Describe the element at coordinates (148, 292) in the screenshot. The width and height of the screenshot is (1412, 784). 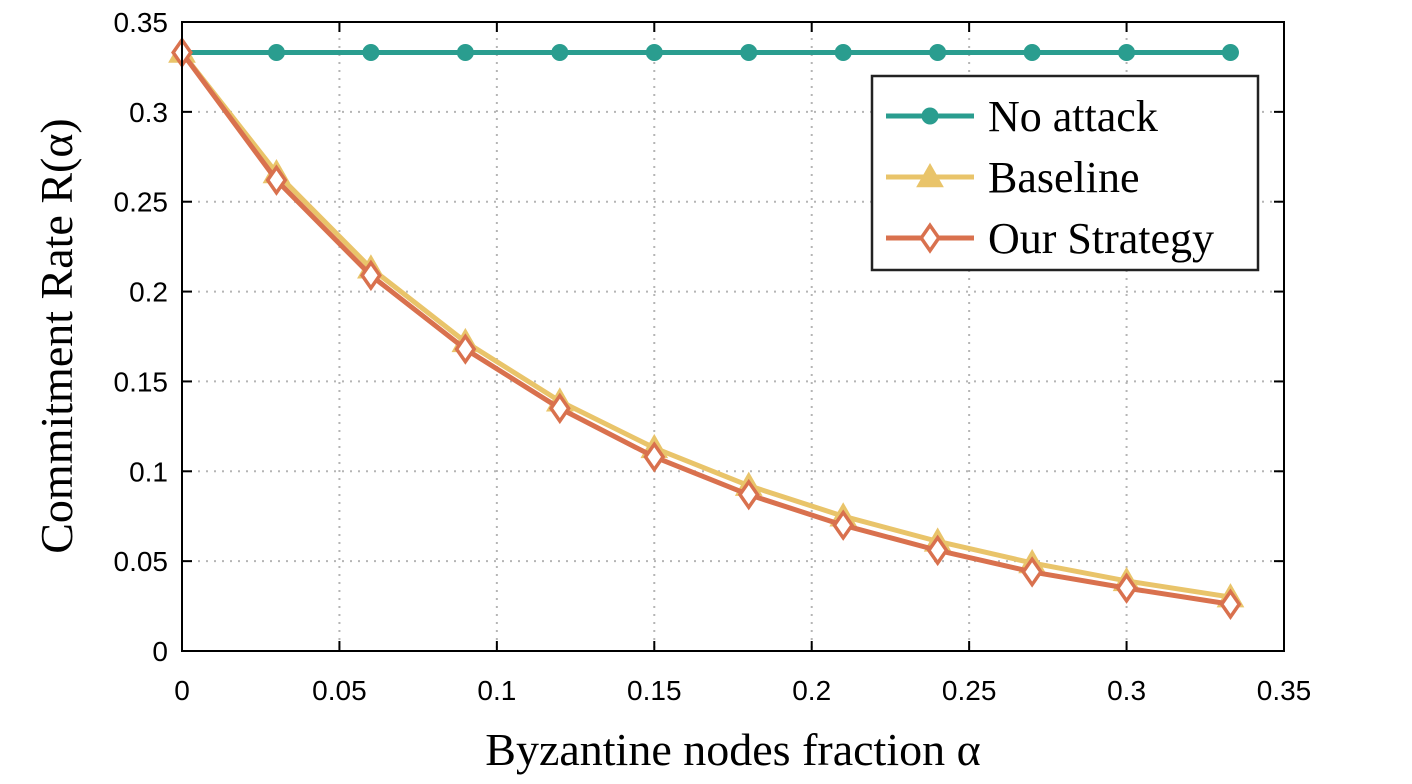
I see `y-tick-label: 0.2` at that location.